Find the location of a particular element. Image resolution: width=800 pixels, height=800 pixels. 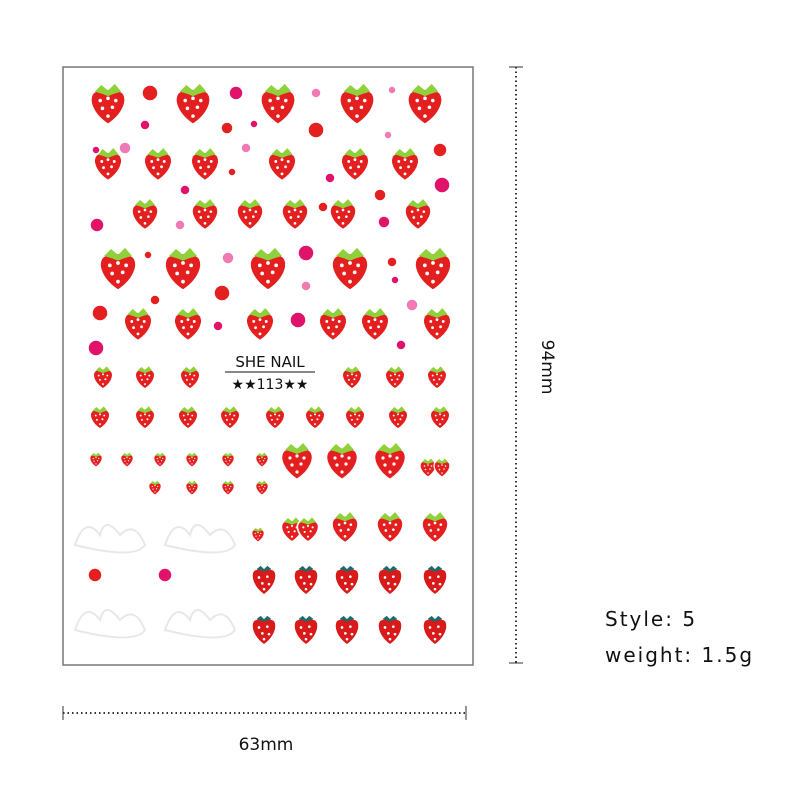

brand: SHE NAIL is located at coordinates (270, 362).